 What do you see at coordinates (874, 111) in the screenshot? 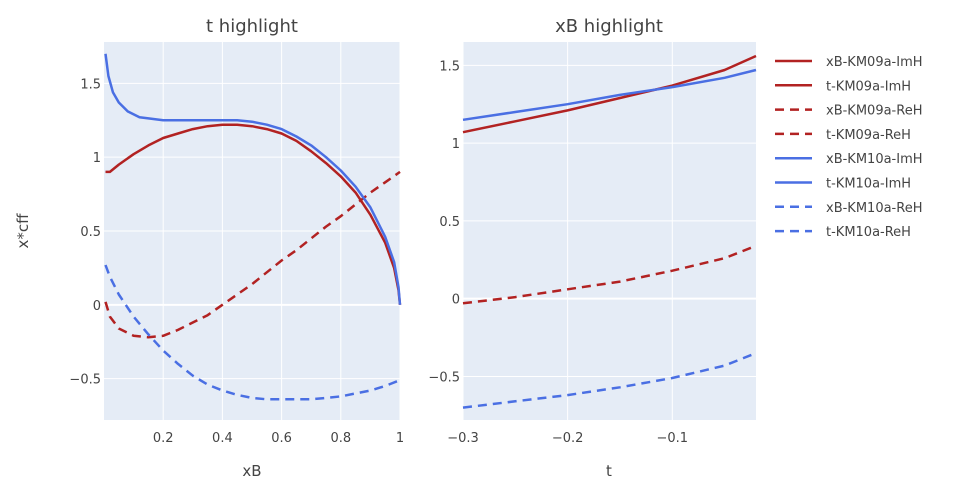
I see `legend-label: xB-KM09a-ReH` at bounding box center [874, 111].